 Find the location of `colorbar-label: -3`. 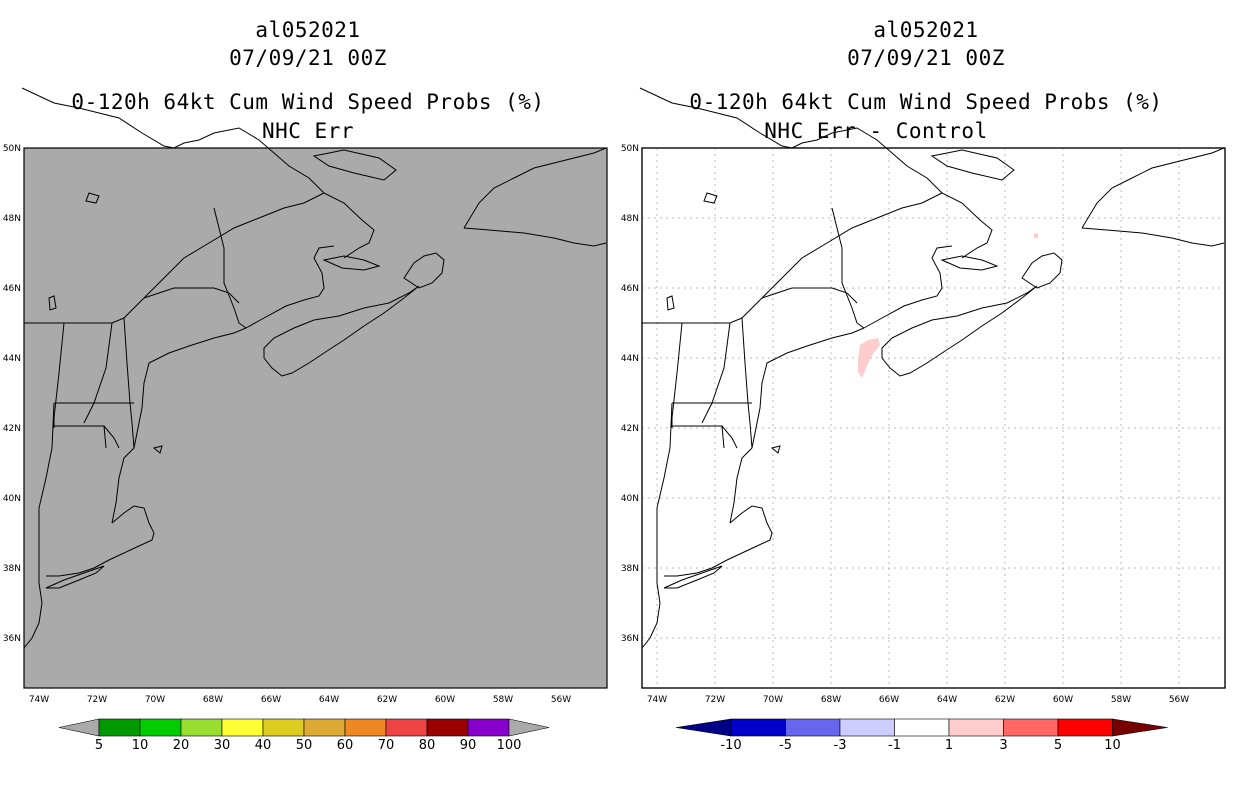

colorbar-label: -3 is located at coordinates (840, 745).